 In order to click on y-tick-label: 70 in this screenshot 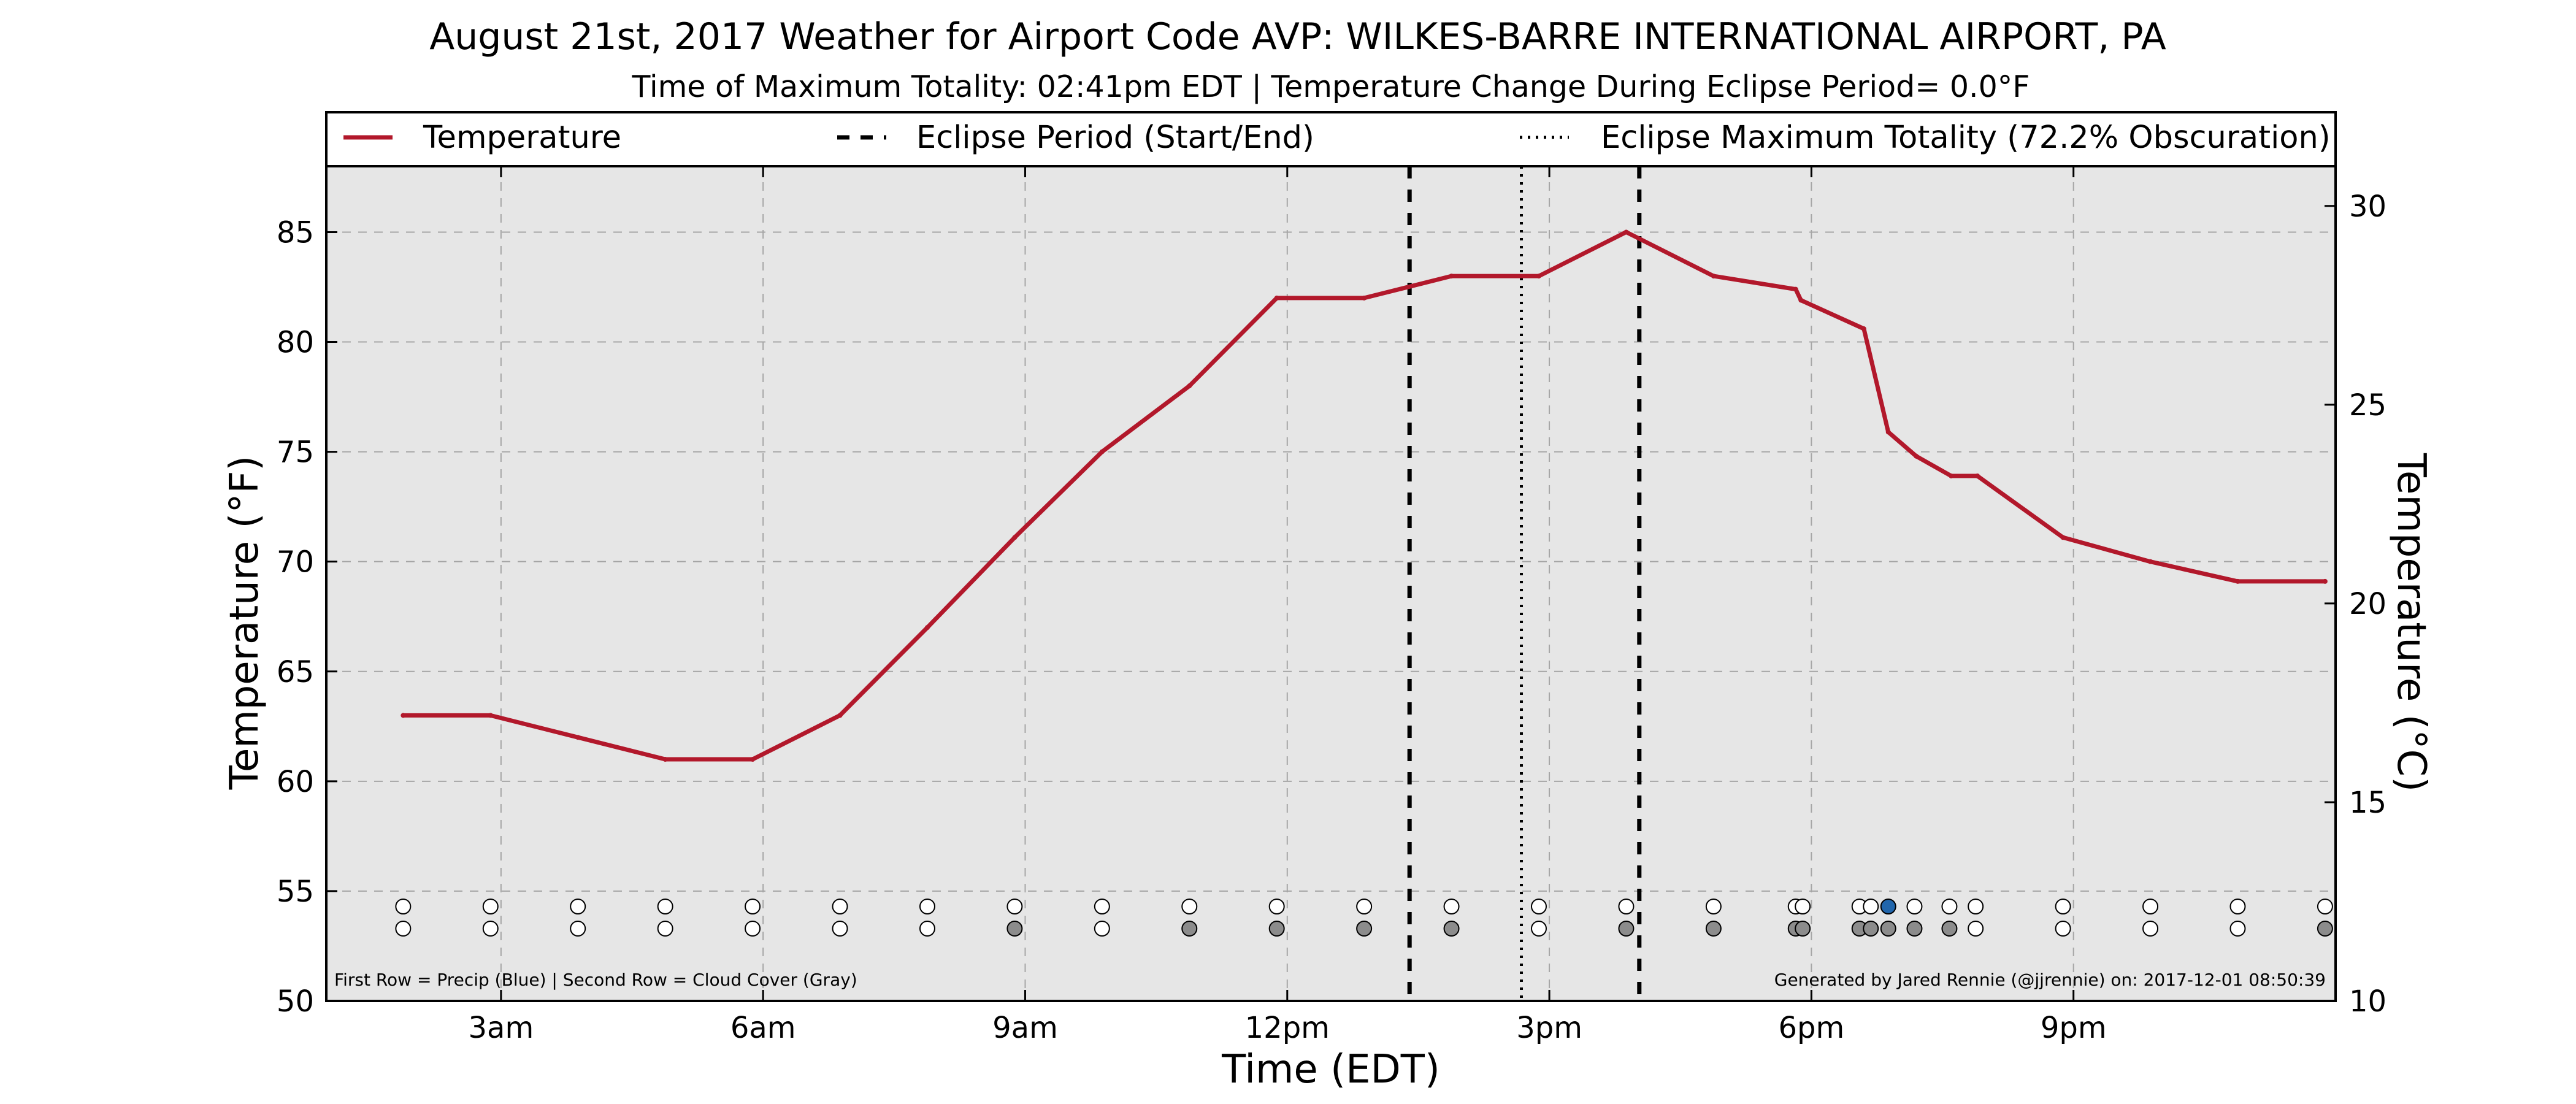, I will do `click(295, 562)`.